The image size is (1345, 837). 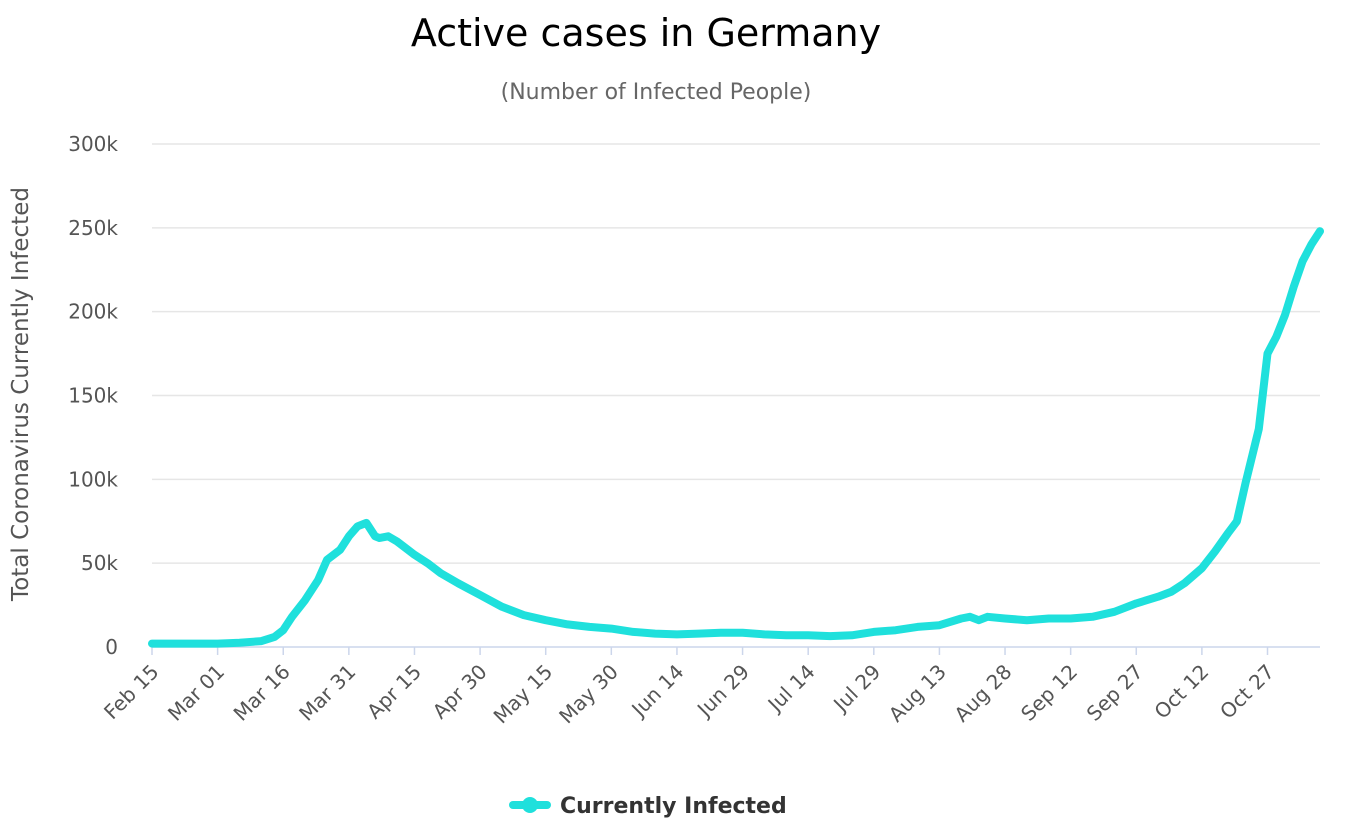 What do you see at coordinates (917, 693) in the screenshot?
I see `x-tick-label: Aug 13` at bounding box center [917, 693].